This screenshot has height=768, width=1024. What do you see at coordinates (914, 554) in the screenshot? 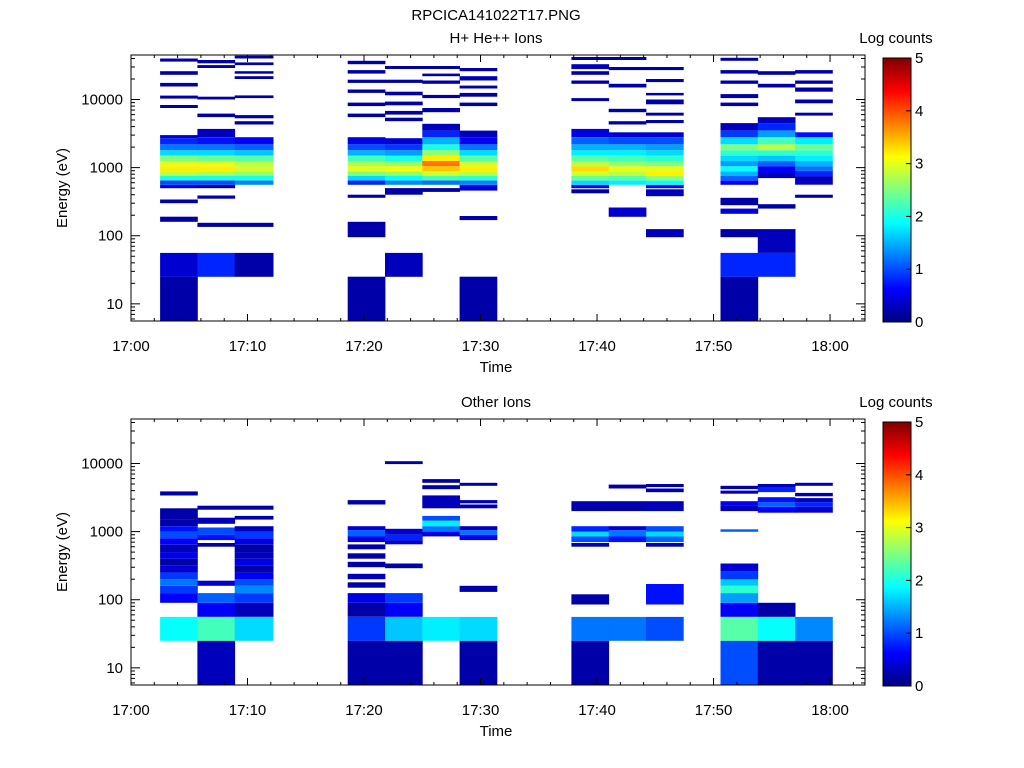
I see `colorbar-ticks: 0 1 2 3 4 5` at bounding box center [914, 554].